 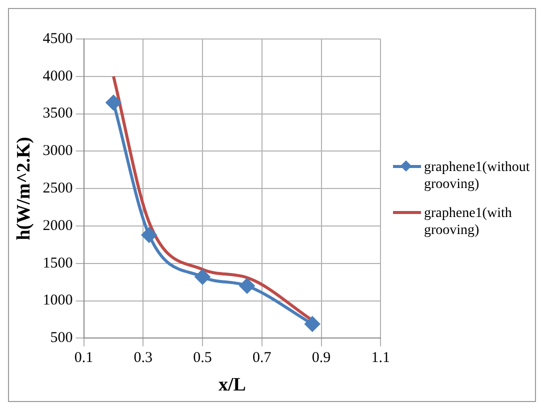 What do you see at coordinates (57, 300) in the screenshot?
I see `y-tick-label: 1000` at bounding box center [57, 300].